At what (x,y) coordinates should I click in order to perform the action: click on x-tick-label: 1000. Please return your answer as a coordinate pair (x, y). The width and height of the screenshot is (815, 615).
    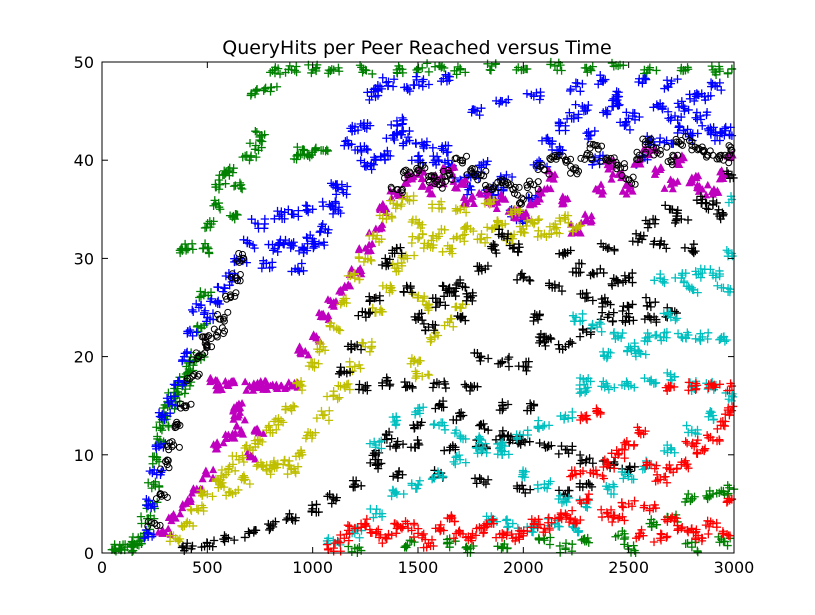
    Looking at the image, I should click on (312, 567).